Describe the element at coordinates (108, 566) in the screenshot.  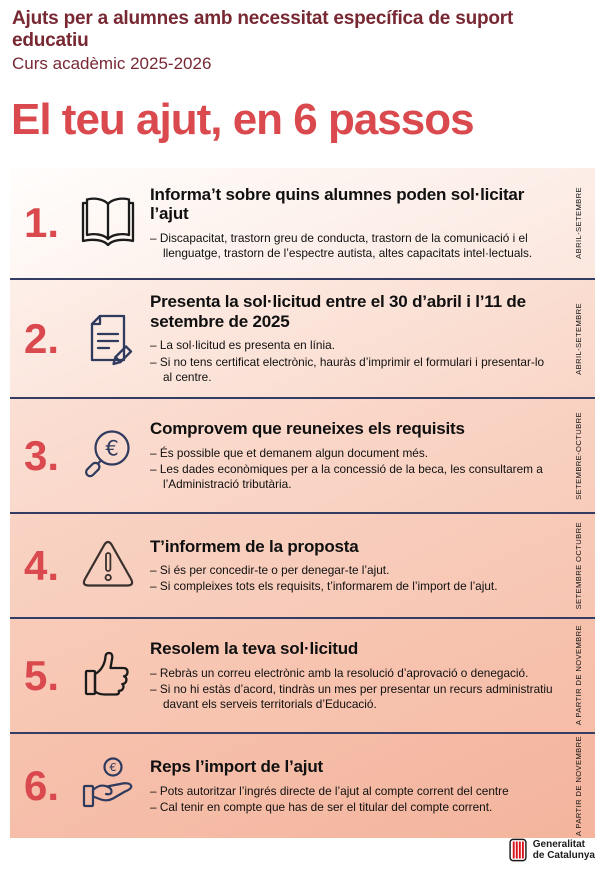
I see `warning-triangle-icon` at that location.